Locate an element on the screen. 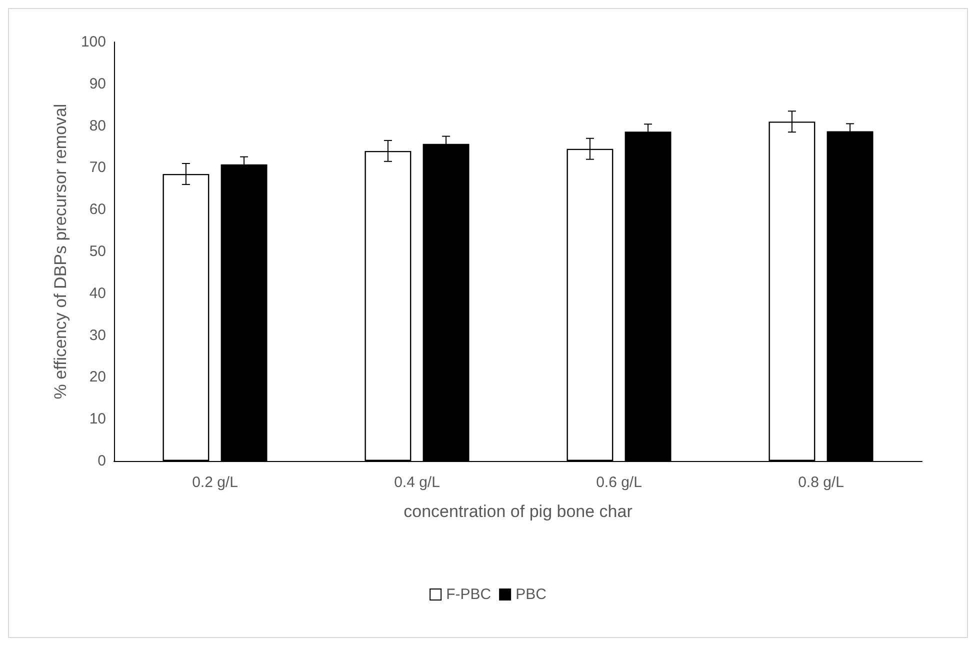  y-tick-label: 60 is located at coordinates (97, 209).